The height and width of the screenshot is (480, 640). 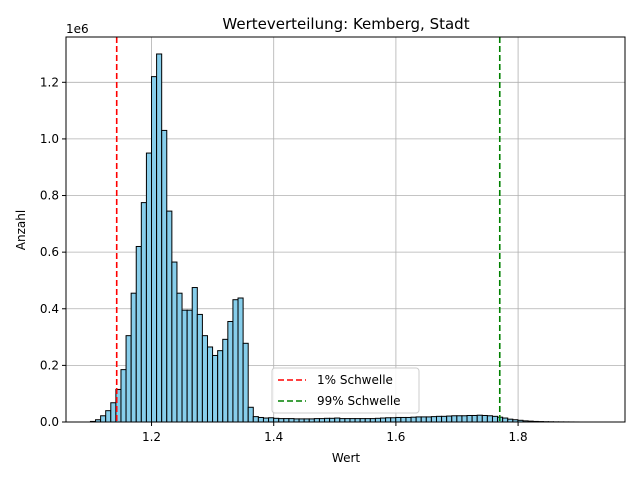 What do you see at coordinates (21, 230) in the screenshot?
I see `y-axis-label: Anzahl` at bounding box center [21, 230].